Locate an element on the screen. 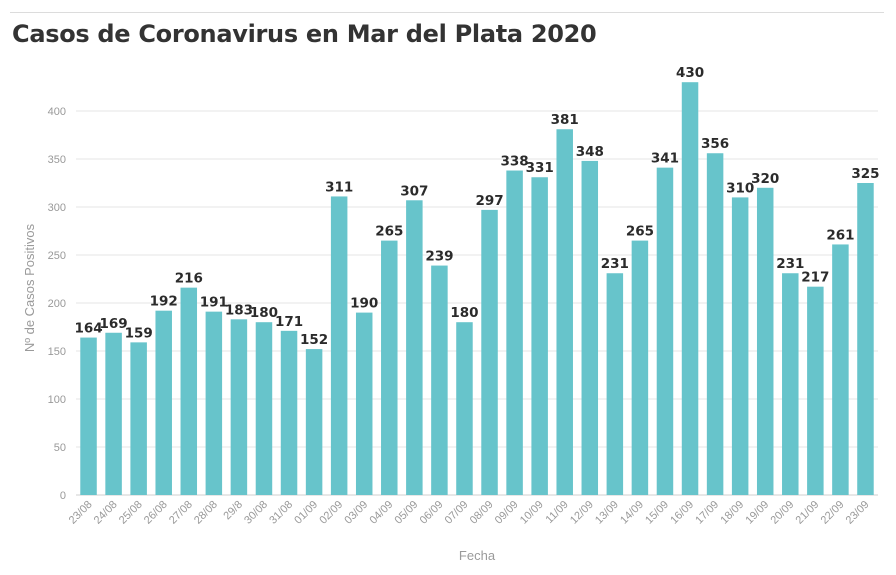 This screenshot has height=575, width=896. data-label: 331 is located at coordinates (540, 168).